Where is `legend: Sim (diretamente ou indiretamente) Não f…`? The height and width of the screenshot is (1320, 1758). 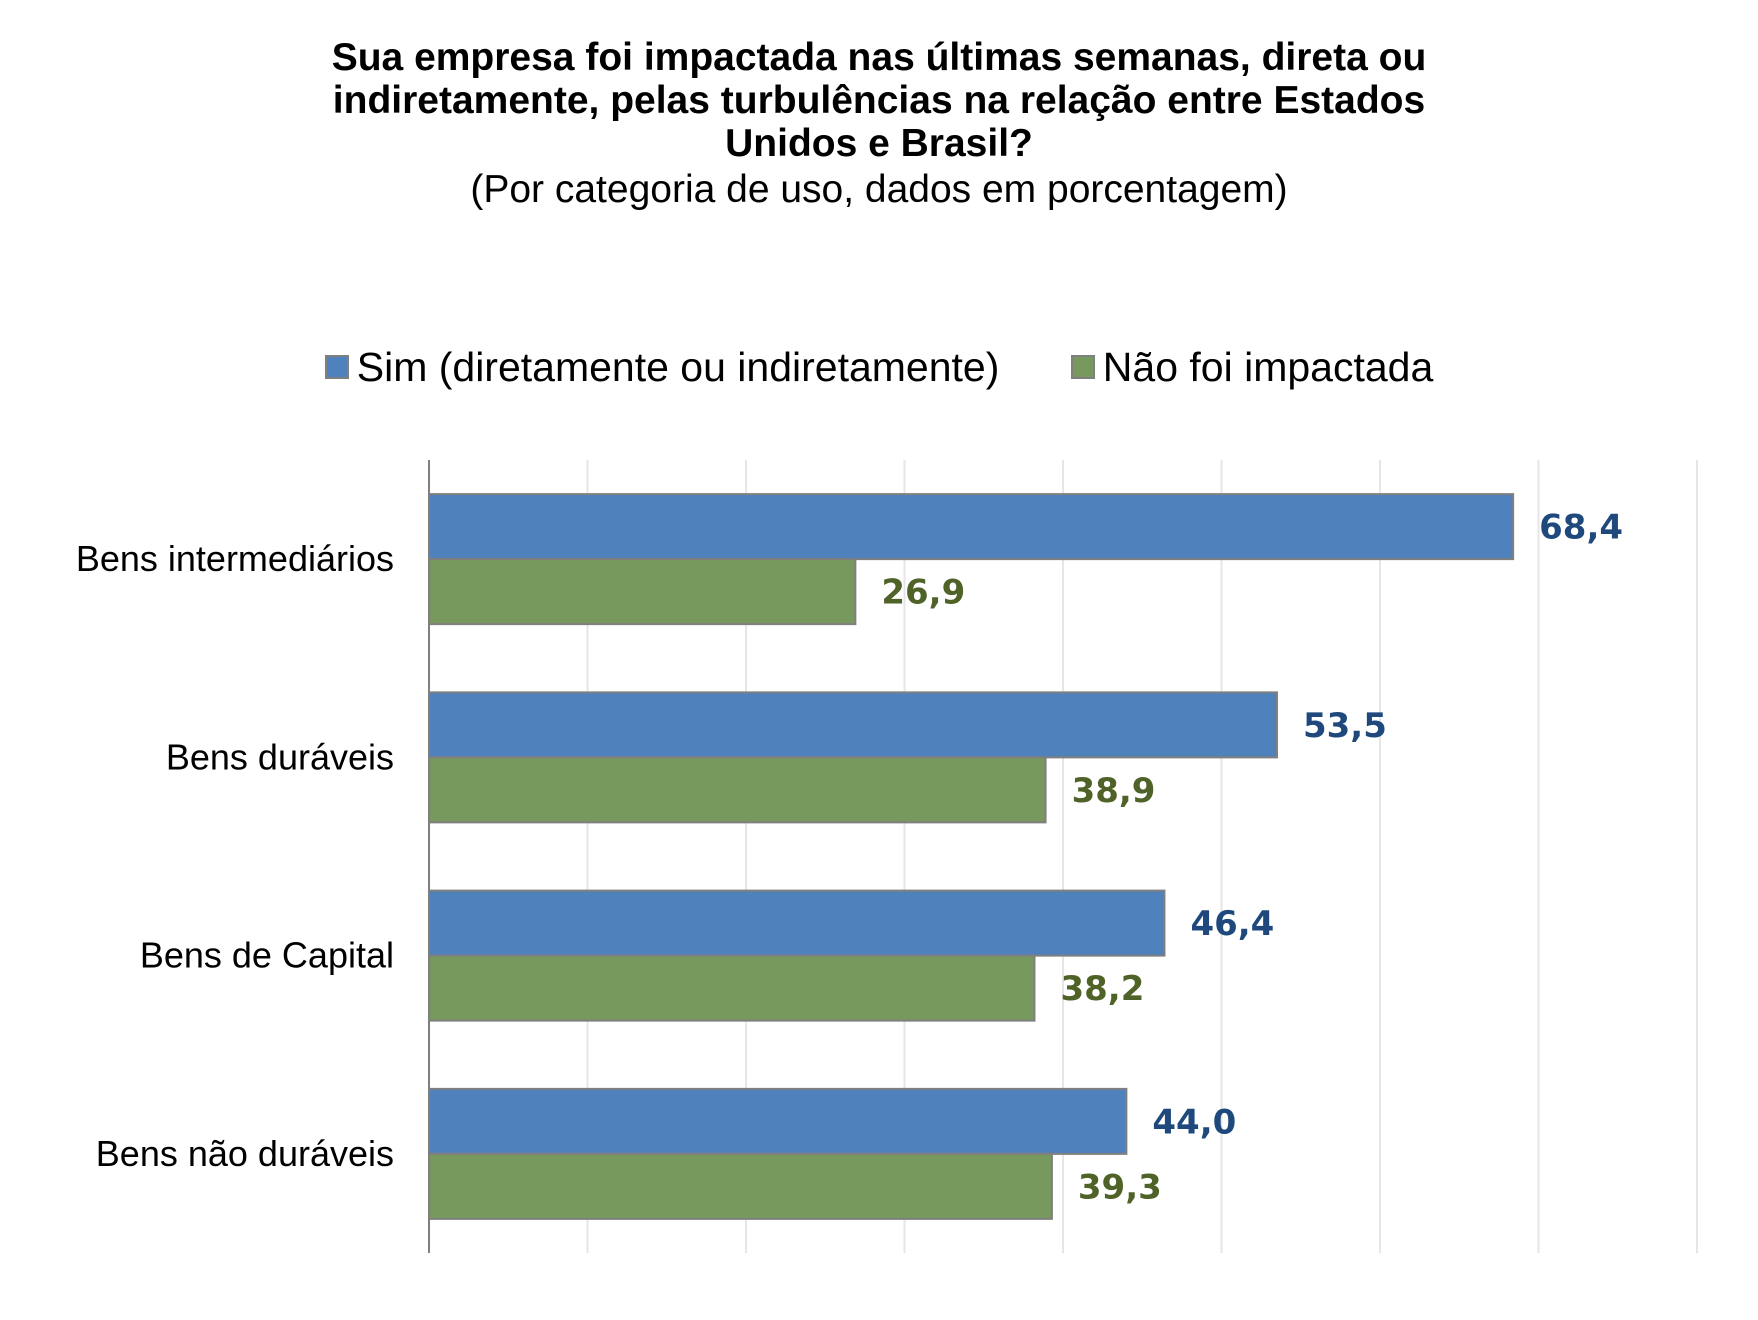 legend: Sim (diretamente ou indiretamente) Não f… is located at coordinates (879, 366).